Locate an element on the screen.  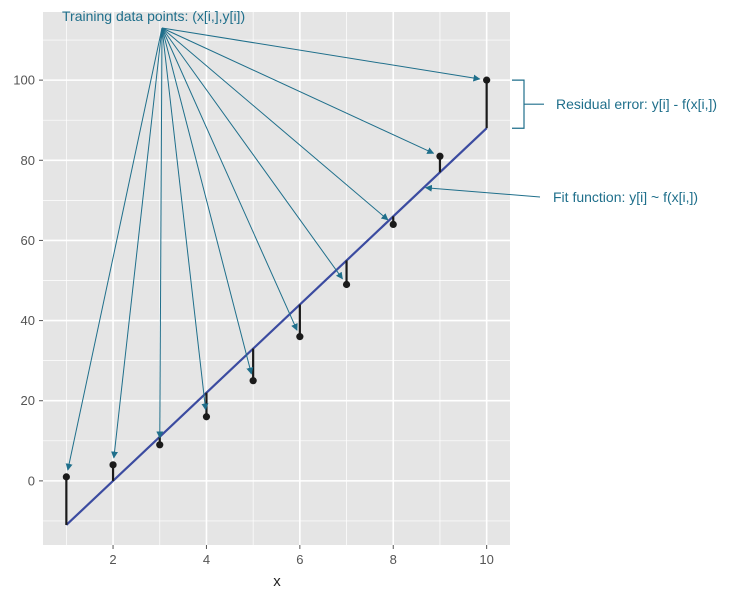
y-tick-label: 20 is located at coordinates (28, 400).